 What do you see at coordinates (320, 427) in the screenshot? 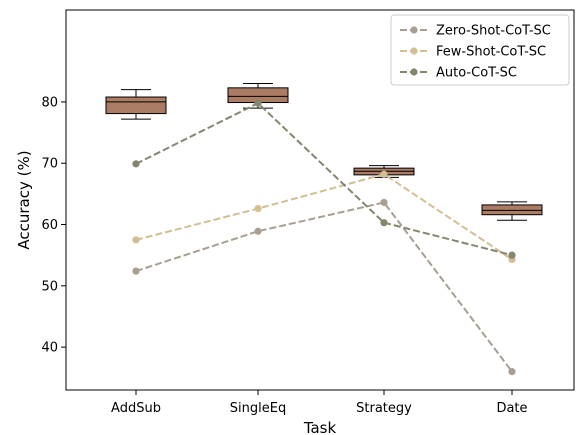
I see `x-axis-label: Task` at bounding box center [320, 427].